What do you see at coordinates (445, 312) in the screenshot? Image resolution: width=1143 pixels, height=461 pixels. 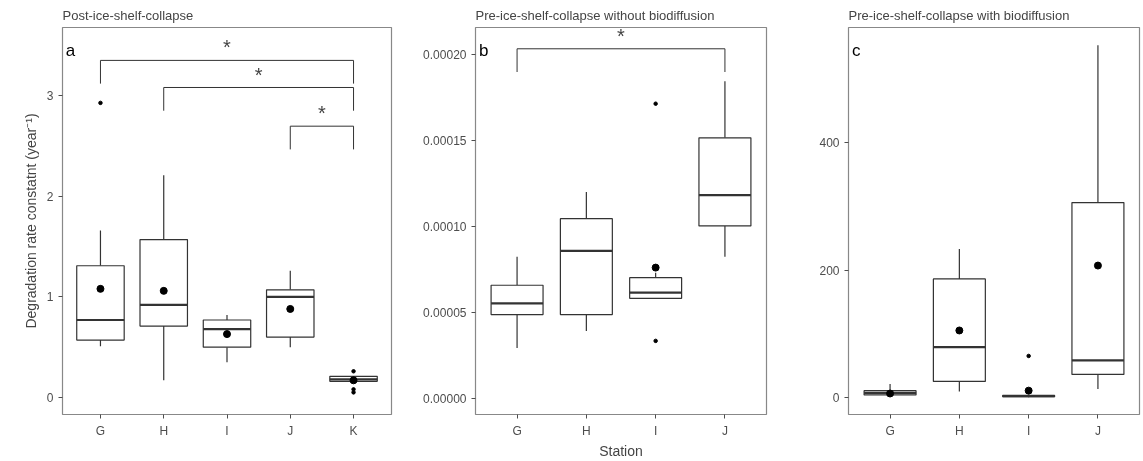 I see `y-tick-label: 0.00005` at bounding box center [445, 312].